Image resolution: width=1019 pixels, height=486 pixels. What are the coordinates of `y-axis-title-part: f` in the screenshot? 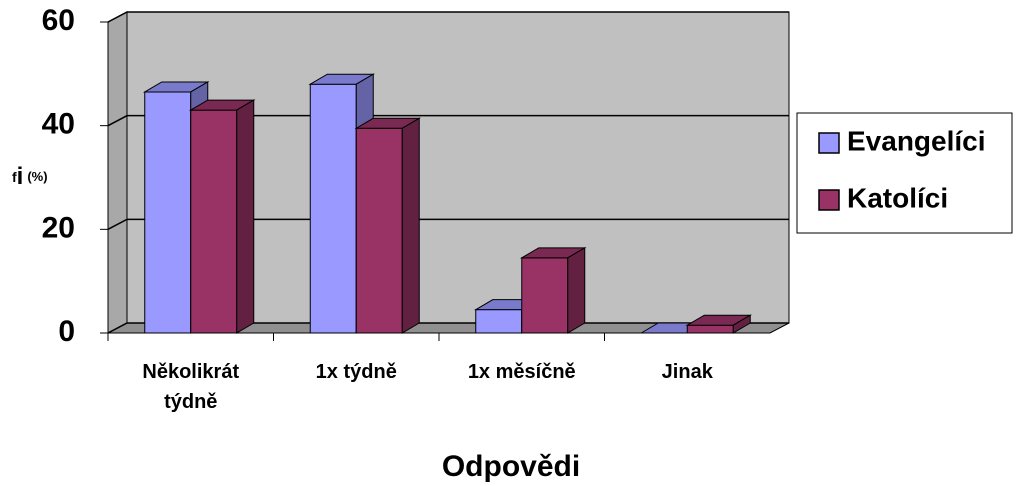 It's located at (14, 177).